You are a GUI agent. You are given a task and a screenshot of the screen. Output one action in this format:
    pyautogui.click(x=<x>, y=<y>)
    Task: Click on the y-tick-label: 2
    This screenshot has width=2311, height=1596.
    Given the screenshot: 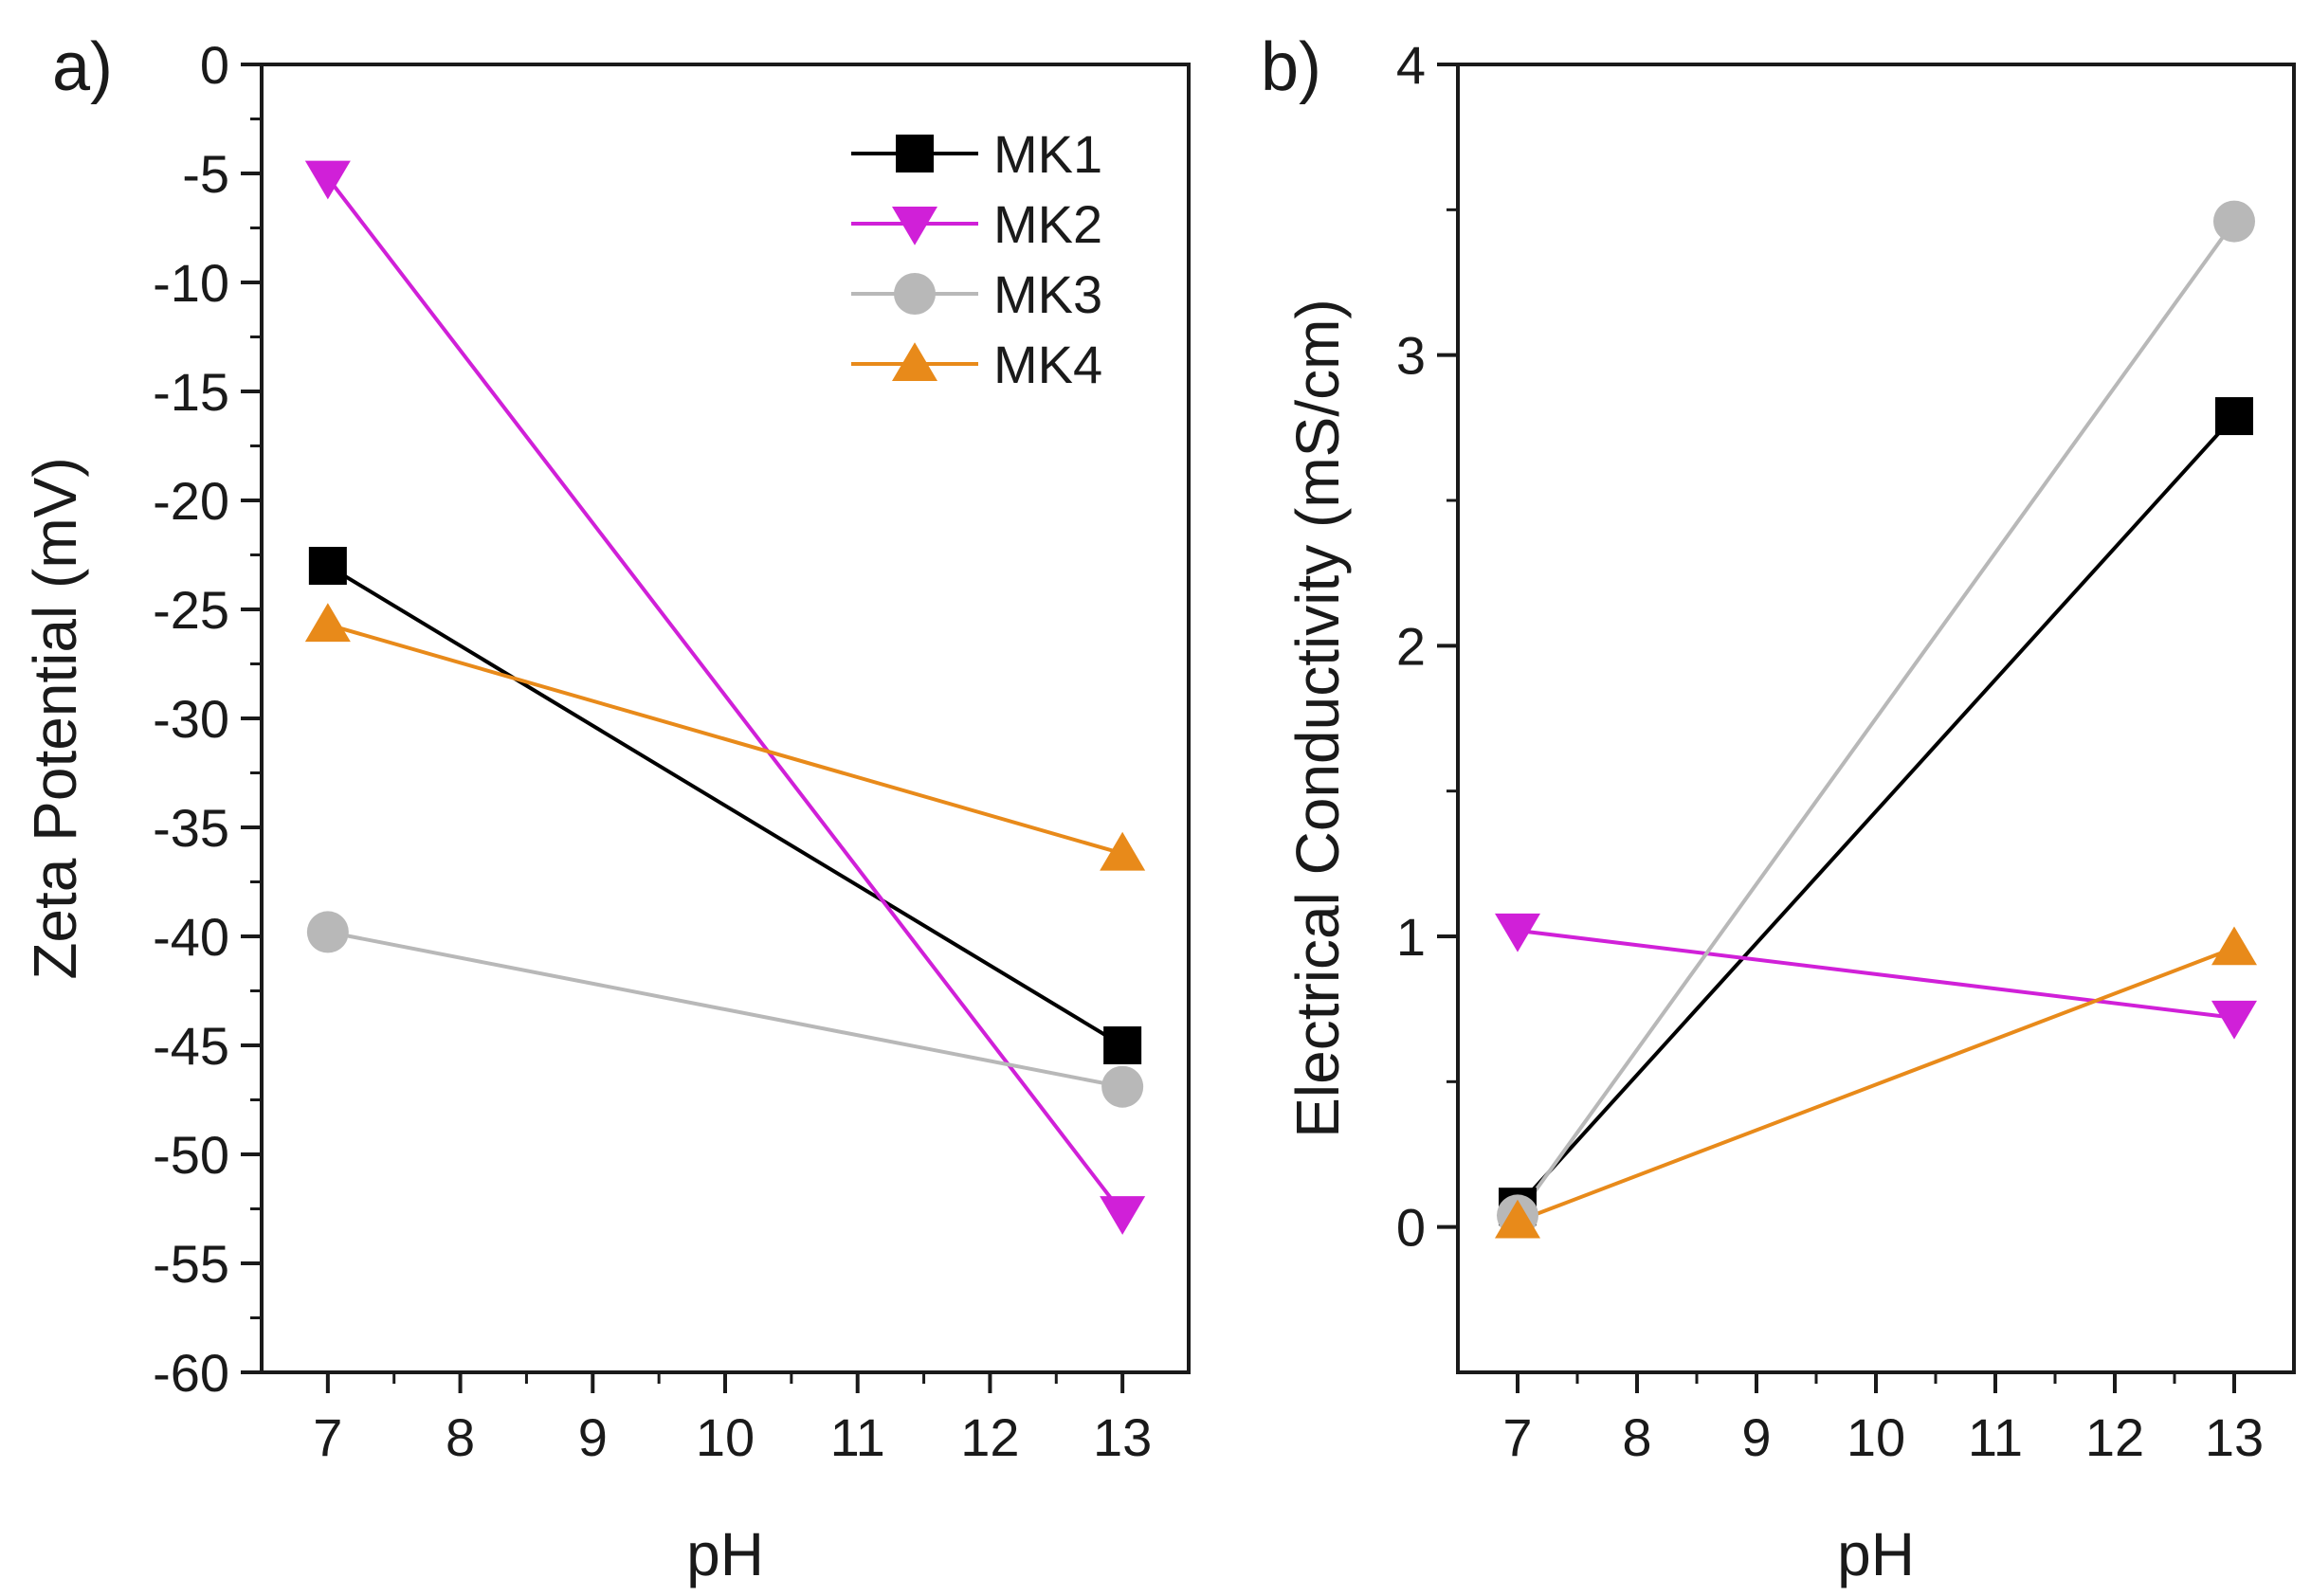 What is the action you would take?
    pyautogui.click(x=1411, y=646)
    